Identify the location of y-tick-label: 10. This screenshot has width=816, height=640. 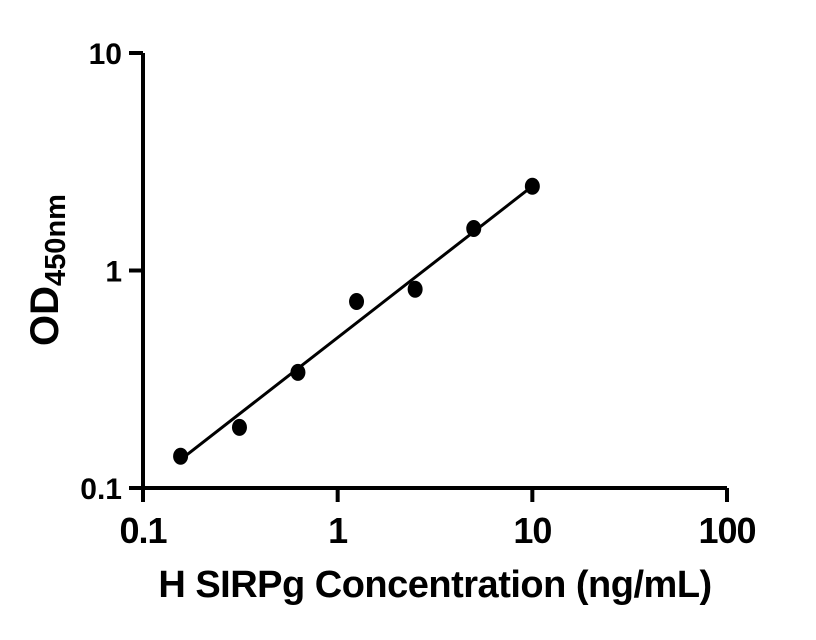
(105, 54).